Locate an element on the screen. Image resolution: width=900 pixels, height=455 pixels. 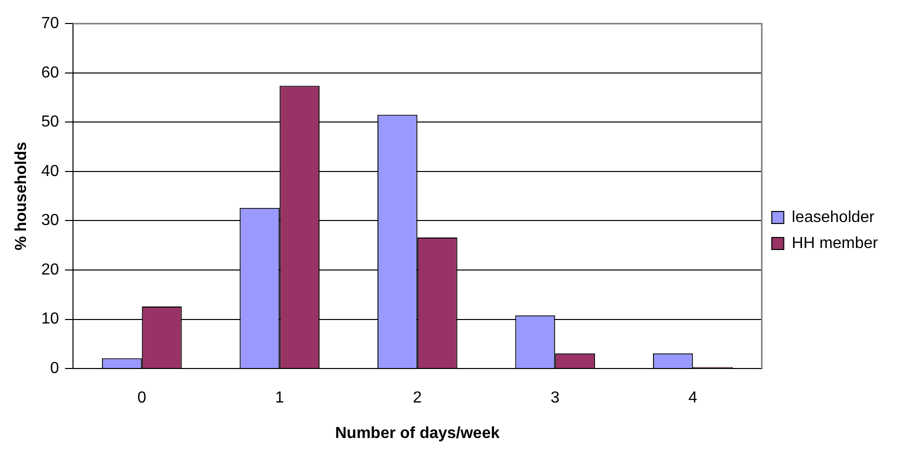
y-axis-title: % households is located at coordinates (21, 196).